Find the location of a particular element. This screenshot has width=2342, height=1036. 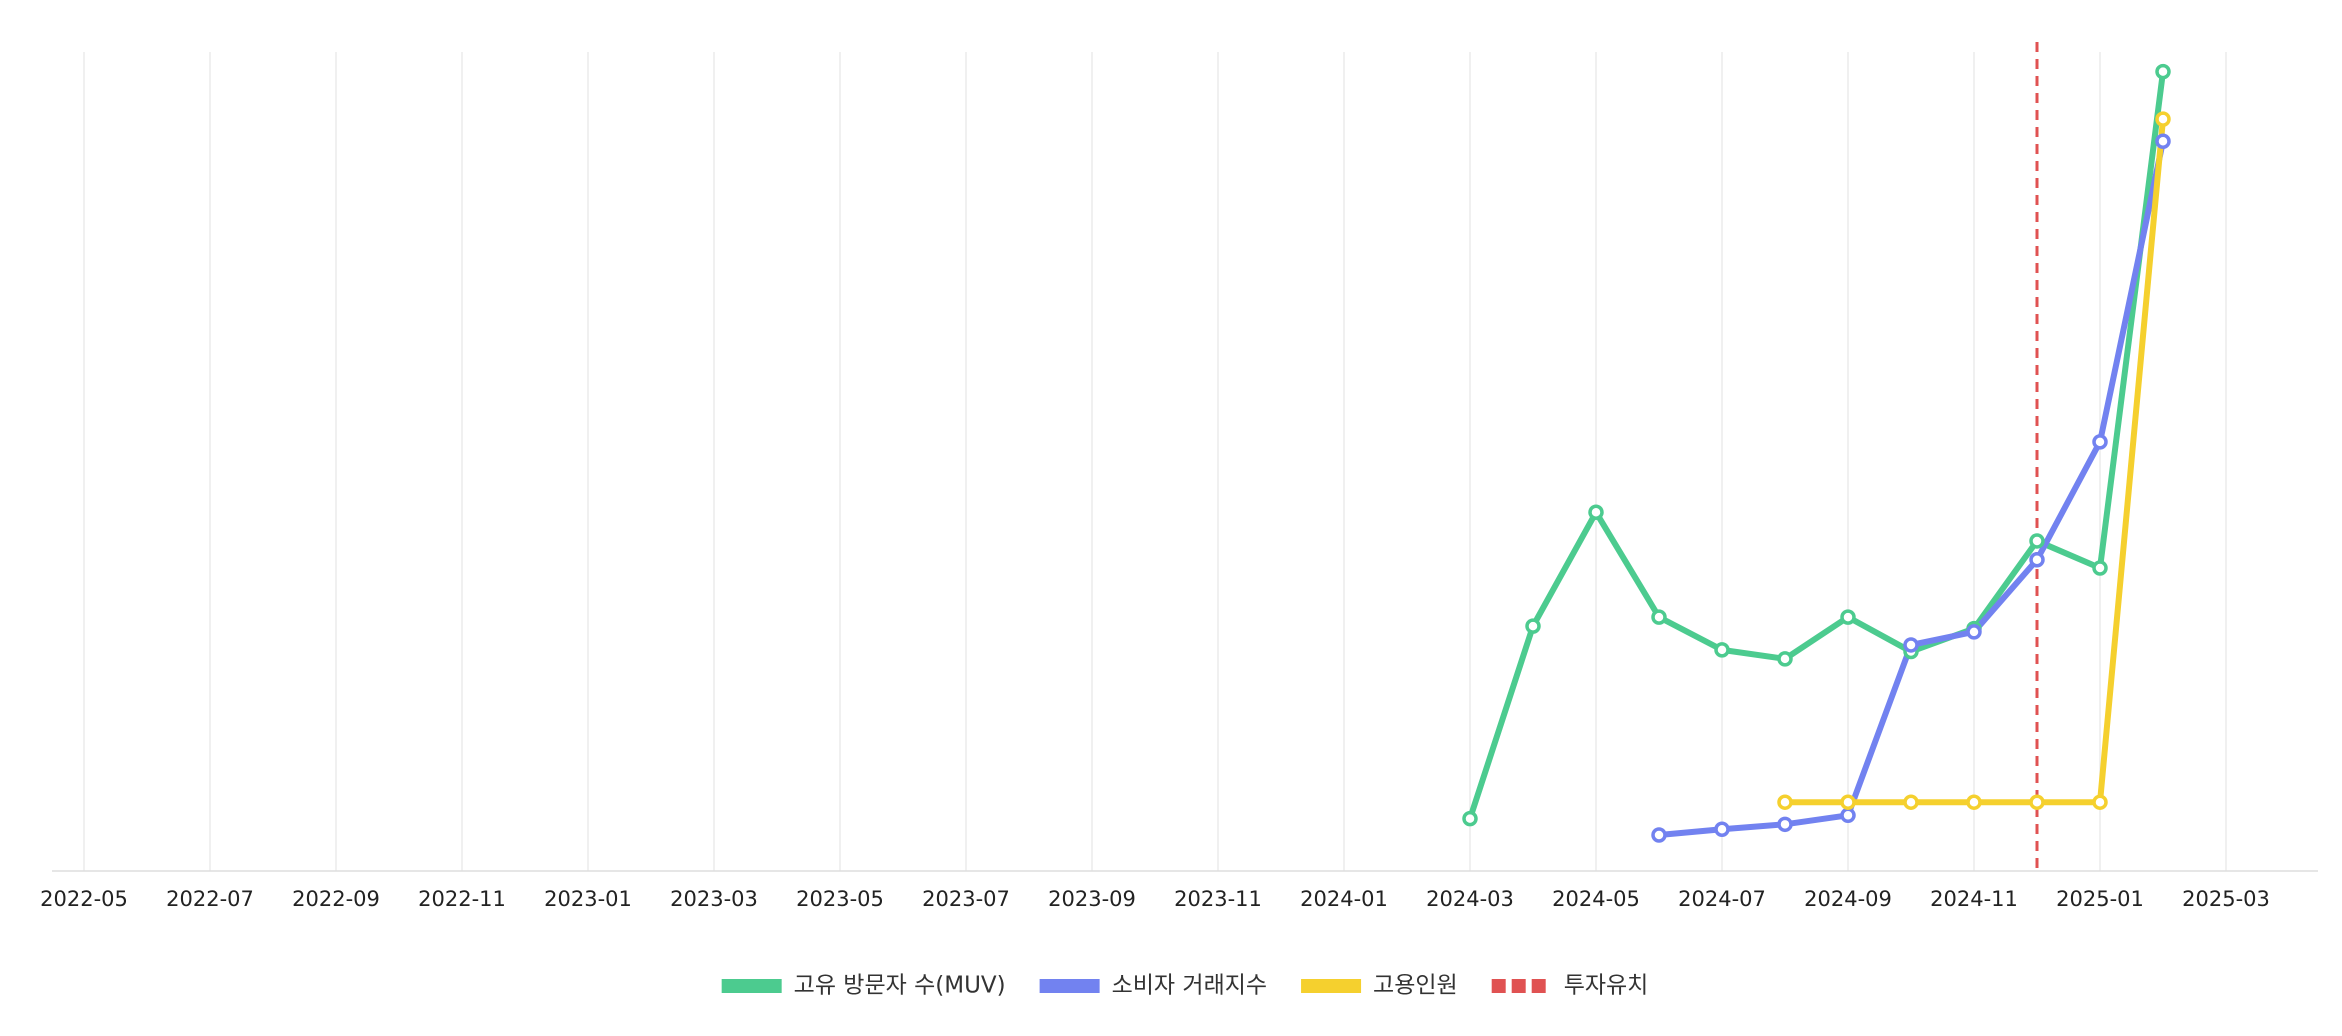

legend-label: 소비자 거래지수 is located at coordinates (1189, 986).